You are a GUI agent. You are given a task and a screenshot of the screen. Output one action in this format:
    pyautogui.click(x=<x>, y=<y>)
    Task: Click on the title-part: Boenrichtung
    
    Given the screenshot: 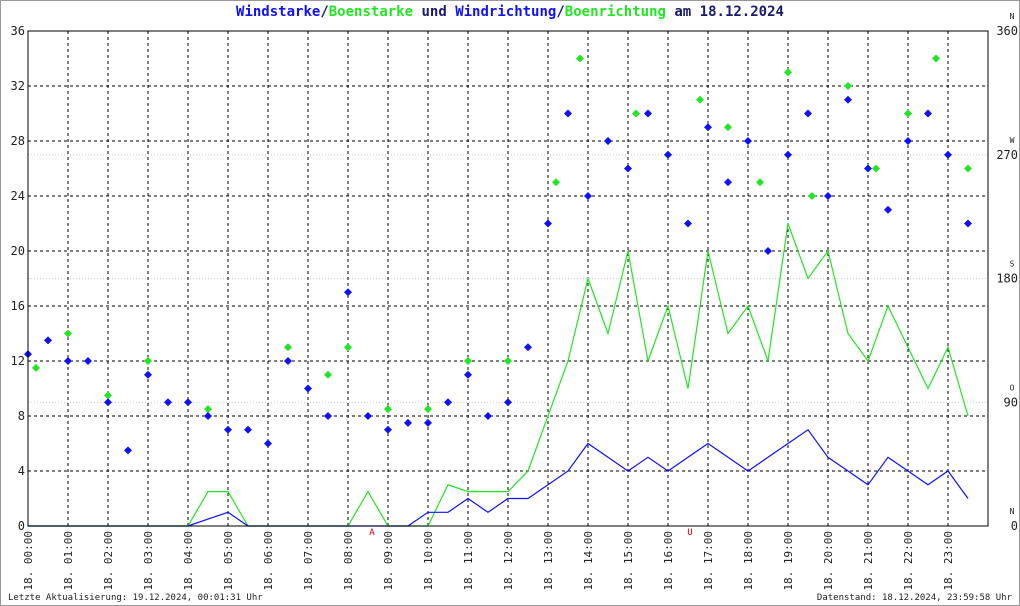 What is the action you would take?
    pyautogui.click(x=615, y=12)
    